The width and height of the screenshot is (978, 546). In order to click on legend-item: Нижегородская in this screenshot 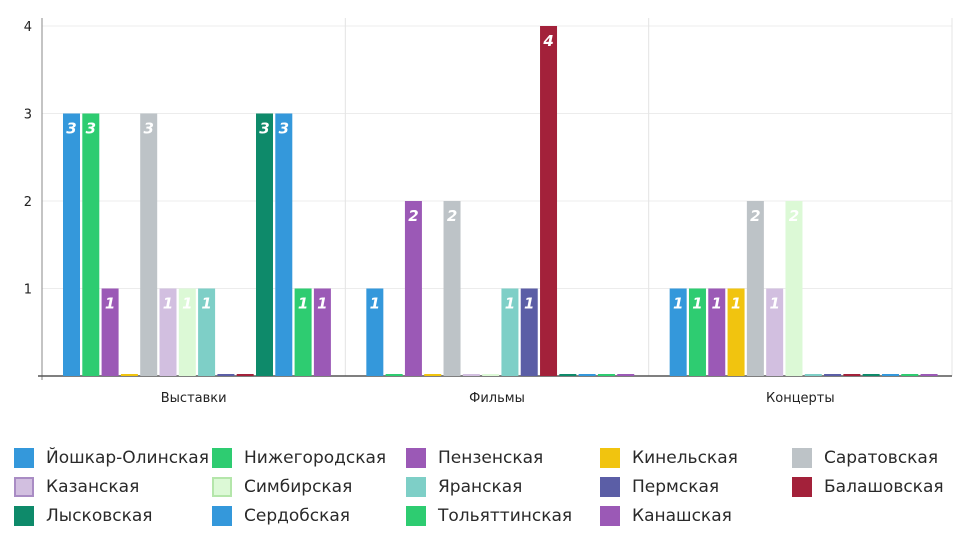, I will do `click(299, 458)`.